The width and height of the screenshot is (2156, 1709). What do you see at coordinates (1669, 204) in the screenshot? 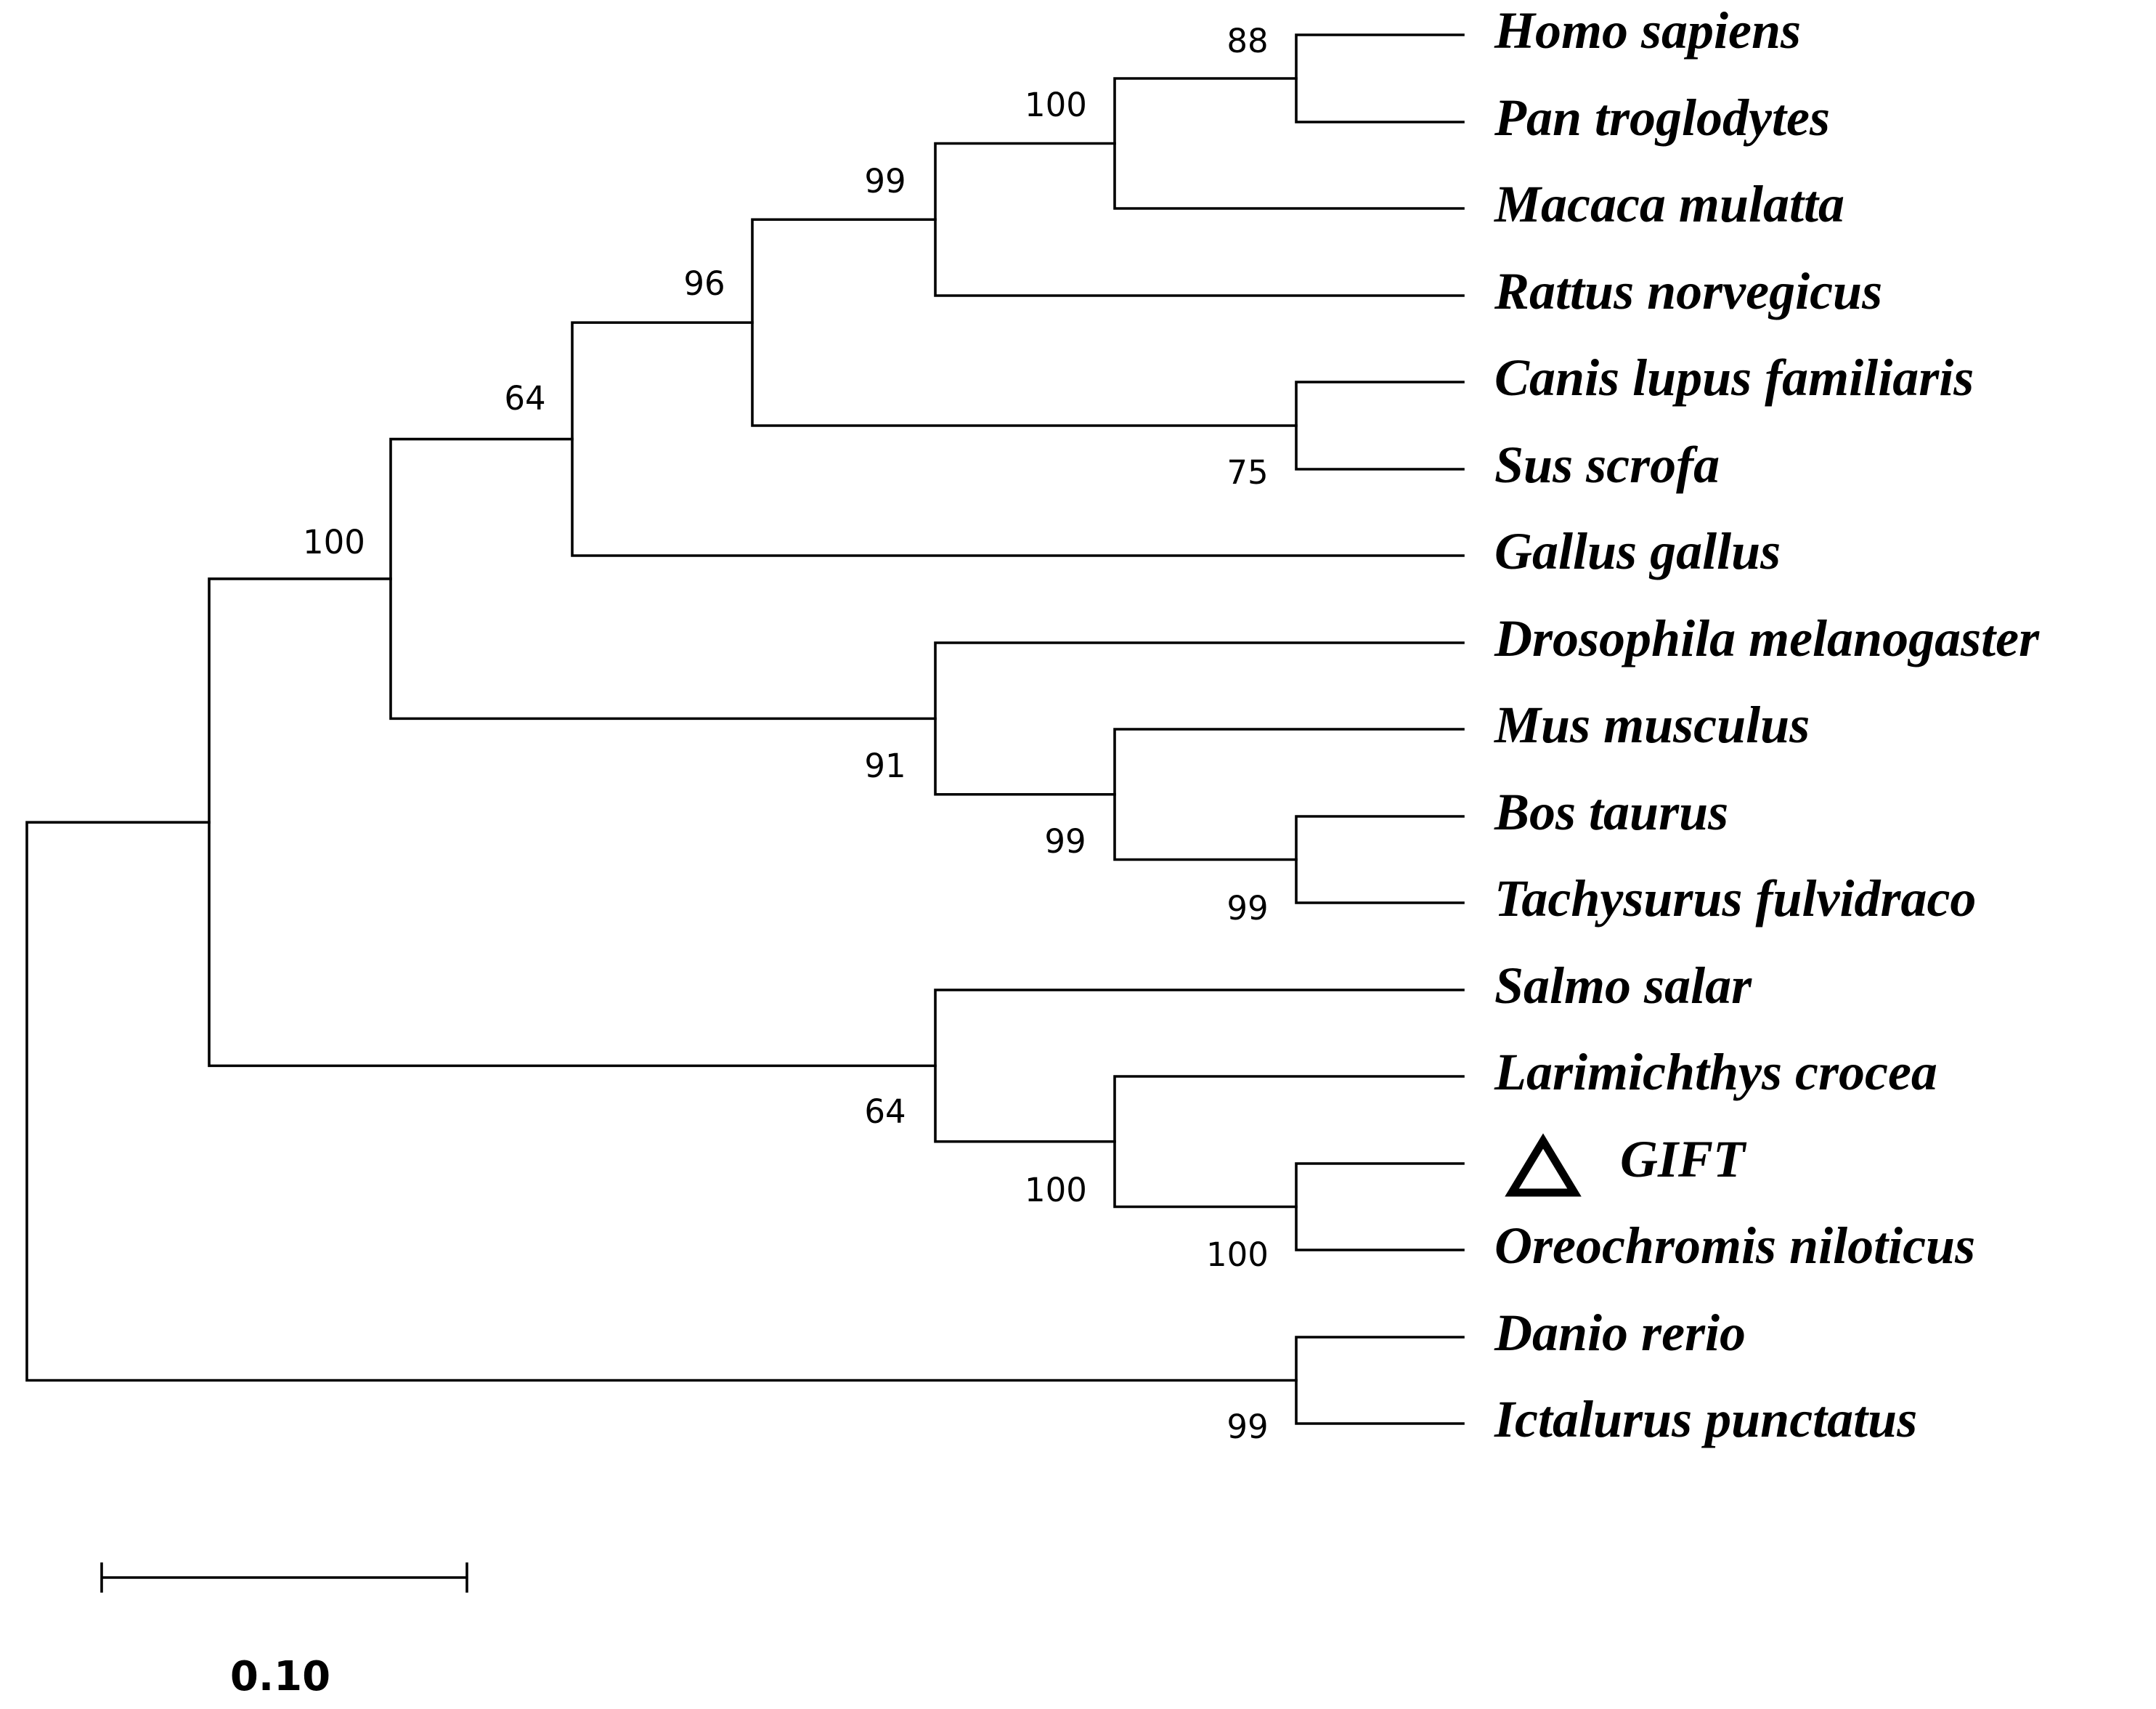
I see `taxon-label: Macaca mulatta` at bounding box center [1669, 204].